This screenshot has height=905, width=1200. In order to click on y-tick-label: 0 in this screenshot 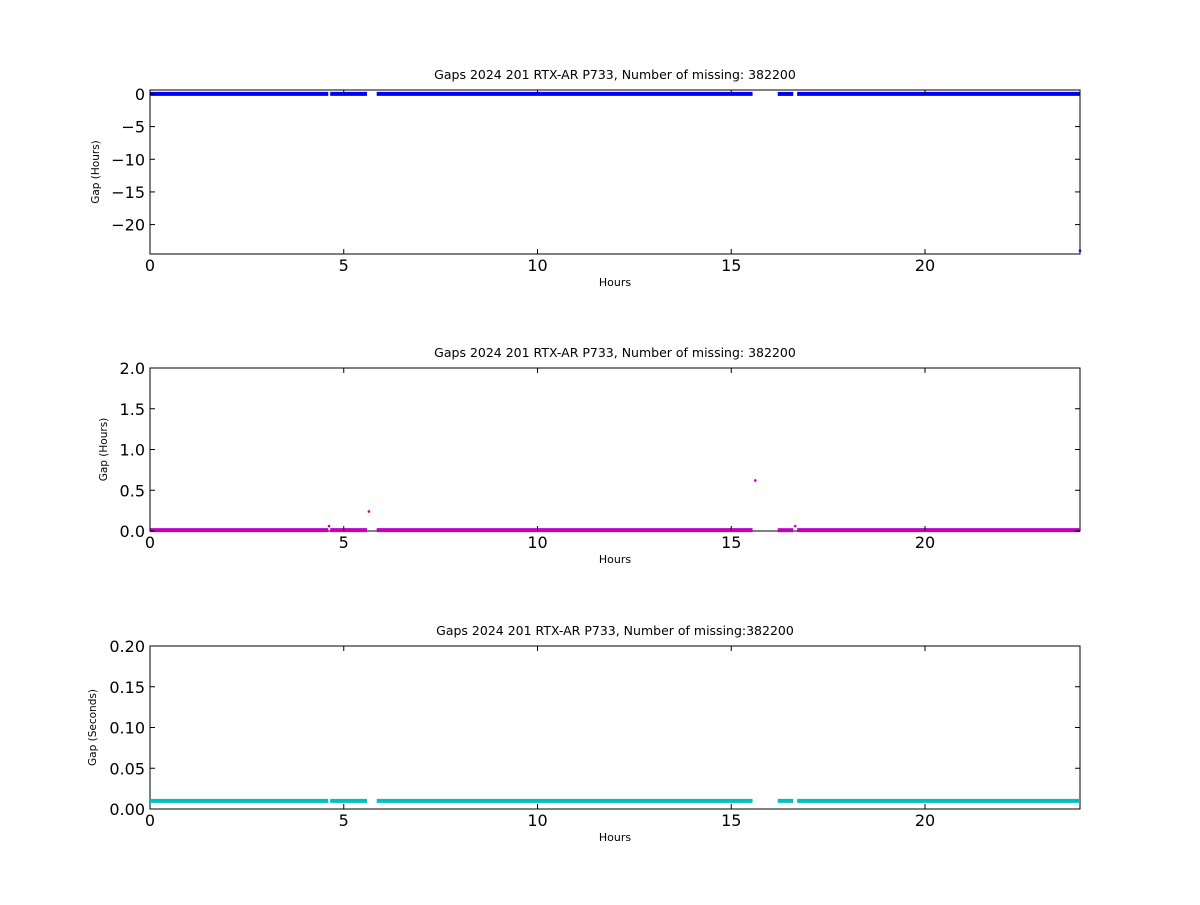, I will do `click(140, 94)`.